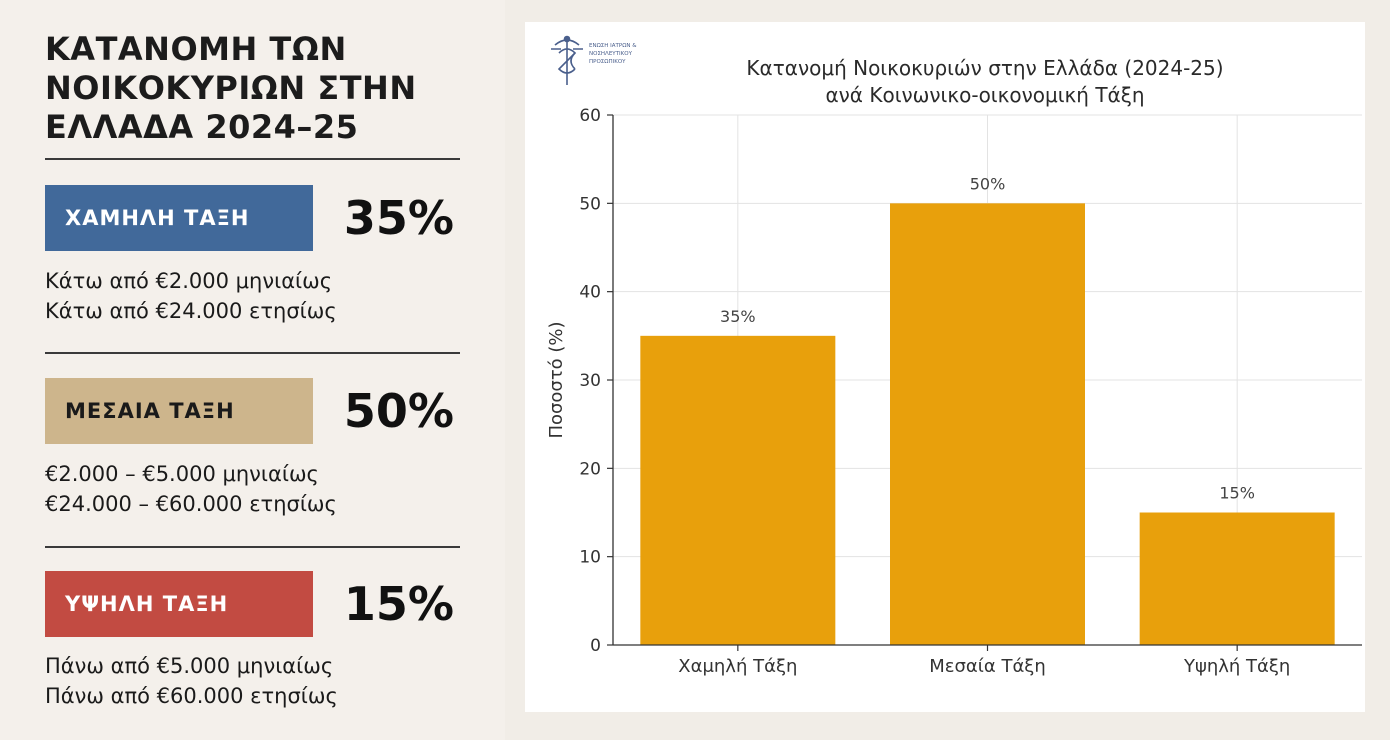 This screenshot has height=740, width=1390. I want to click on logo-text-1: ΕΝΩΣΗ ΙΑΤΡΩΝ &, so click(613, 46).